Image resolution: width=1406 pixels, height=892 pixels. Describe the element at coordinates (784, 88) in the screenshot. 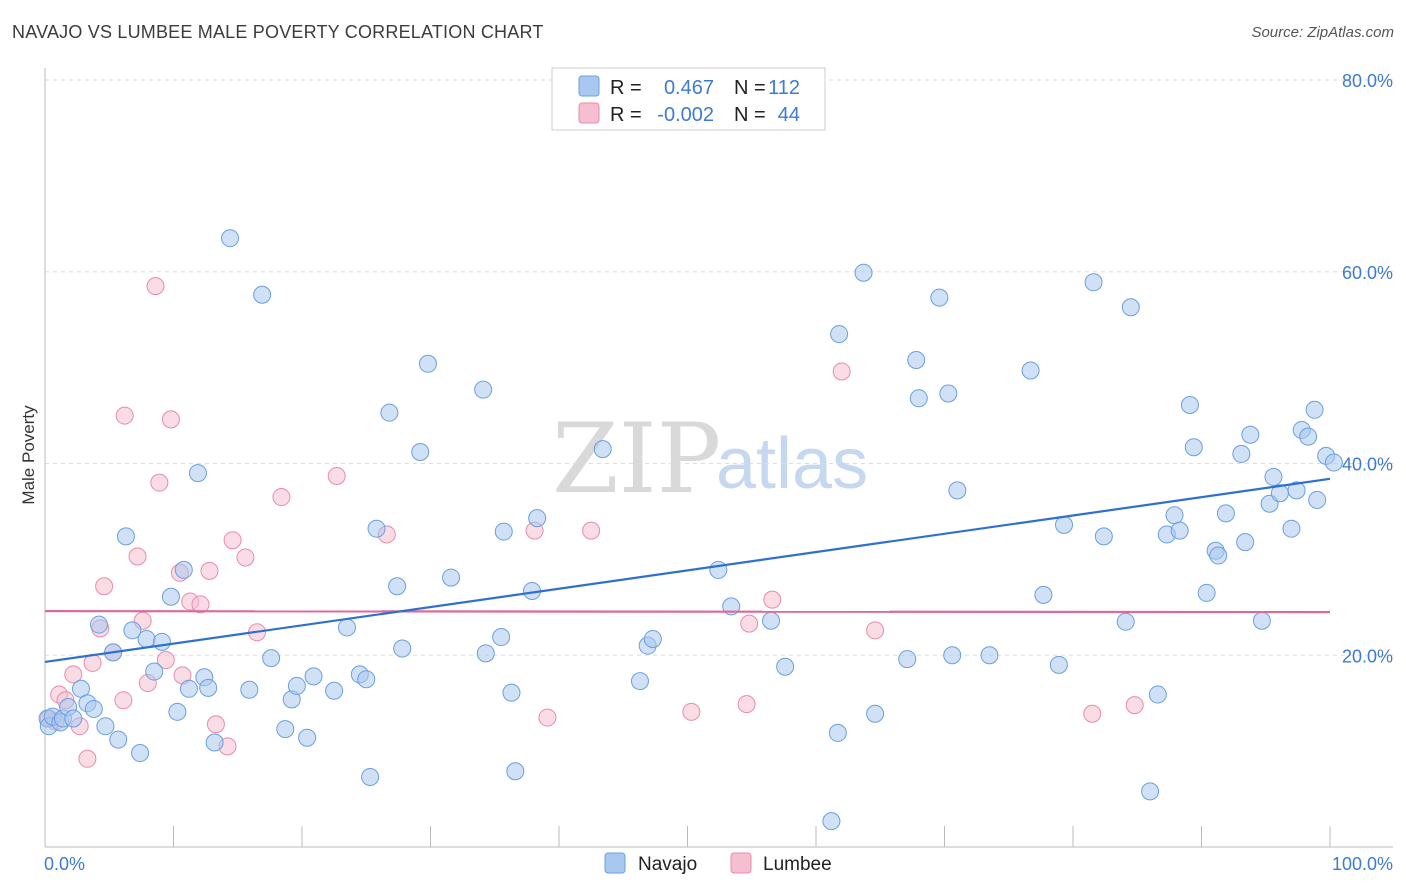

I see `navajo-n-value: 112` at that location.